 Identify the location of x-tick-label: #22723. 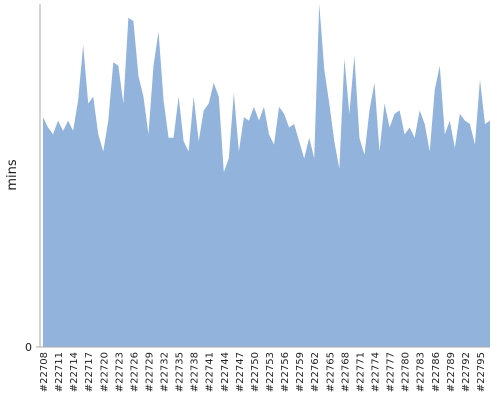
(119, 372).